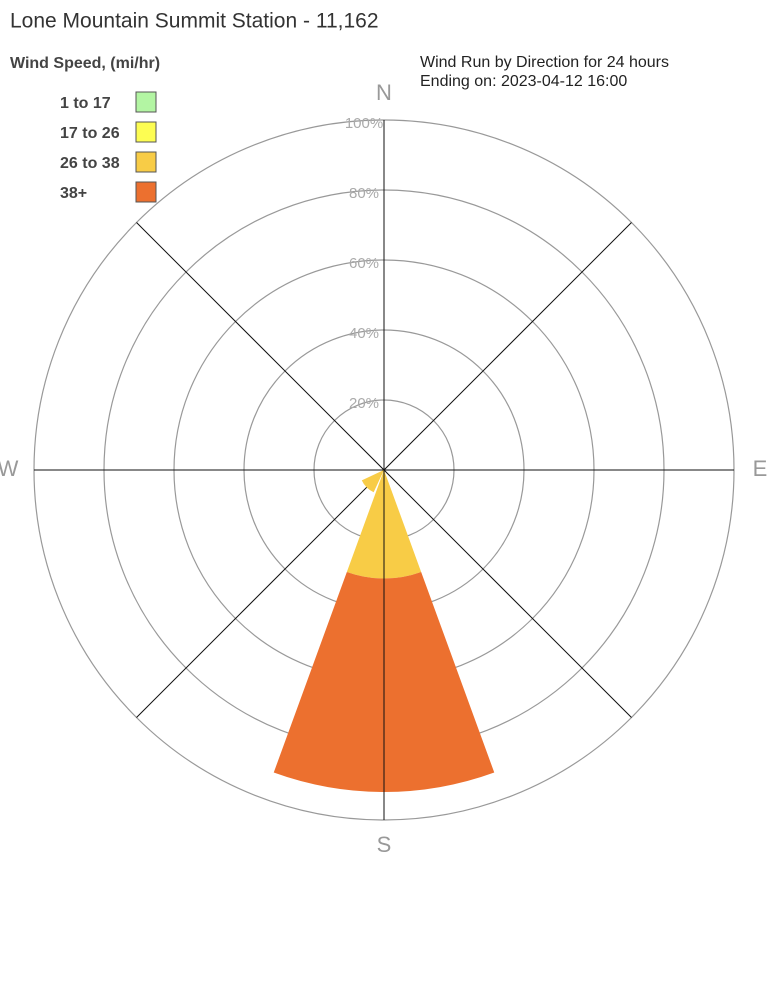 Image resolution: width=768 pixels, height=1008 pixels. I want to click on legend-label: 26 to 38, so click(90, 163).